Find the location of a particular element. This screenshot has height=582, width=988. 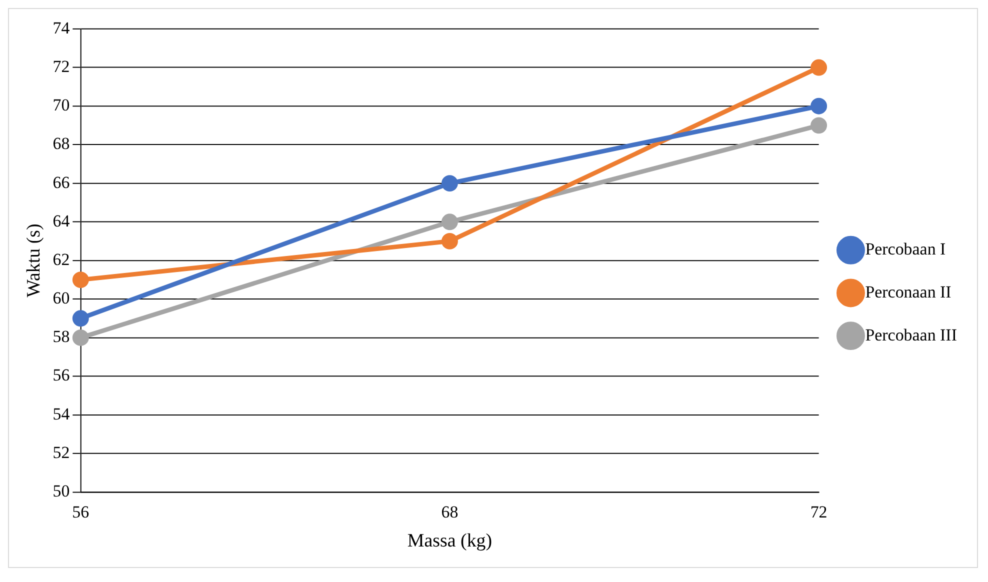

y-tick-label: 58 is located at coordinates (61, 336).